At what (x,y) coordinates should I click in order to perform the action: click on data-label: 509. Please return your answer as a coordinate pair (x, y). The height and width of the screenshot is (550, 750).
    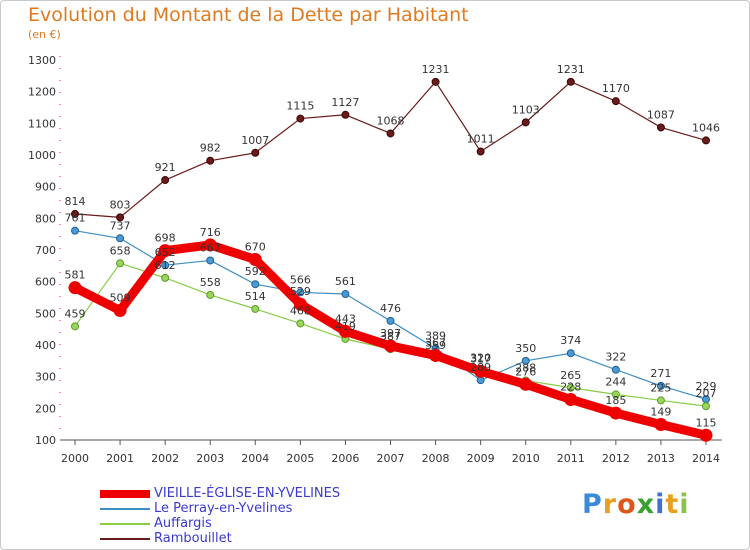
    Looking at the image, I should click on (120, 297).